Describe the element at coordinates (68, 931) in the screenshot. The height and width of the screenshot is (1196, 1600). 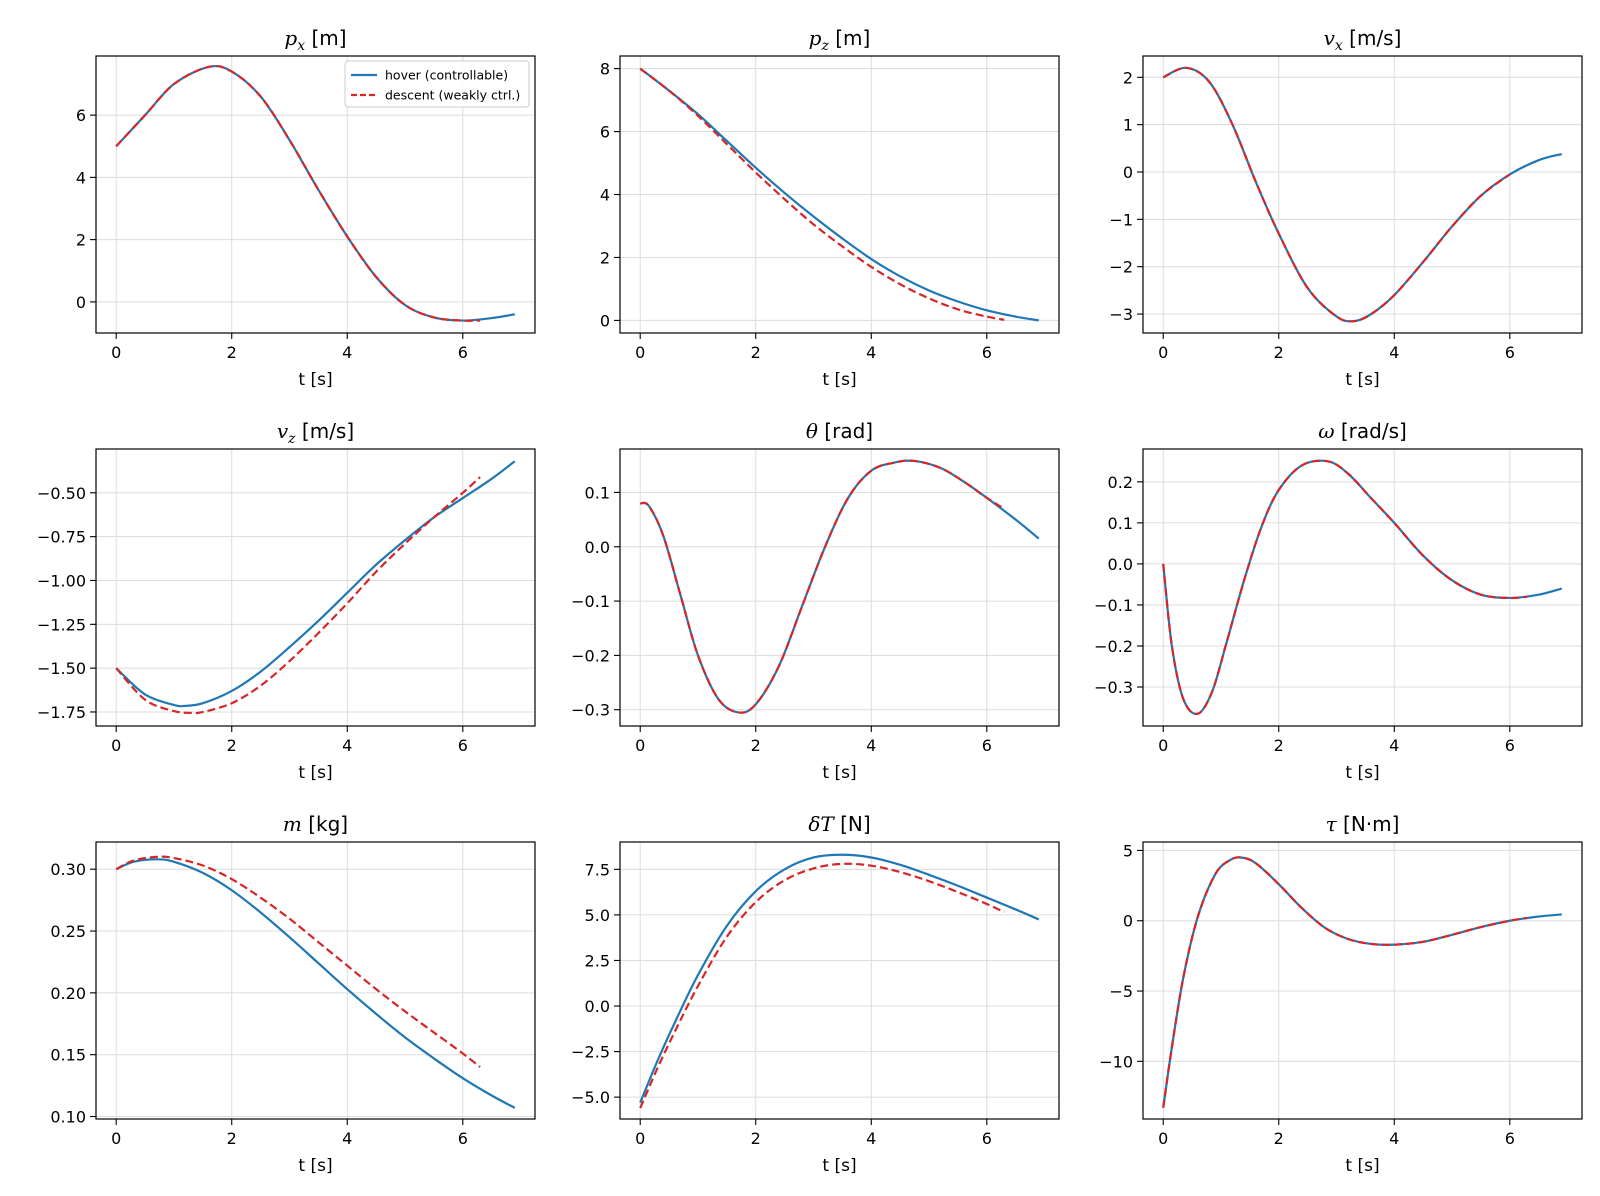
I see `y-tick-label: 0.25` at that location.